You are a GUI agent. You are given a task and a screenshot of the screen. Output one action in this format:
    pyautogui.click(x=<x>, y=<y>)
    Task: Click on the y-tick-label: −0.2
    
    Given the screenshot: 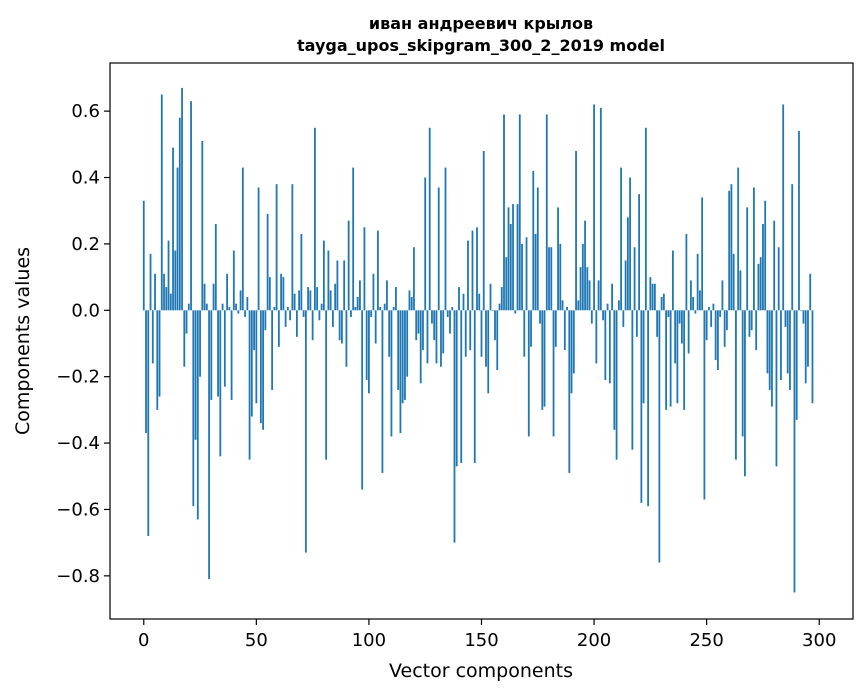 What is the action you would take?
    pyautogui.click(x=78, y=377)
    